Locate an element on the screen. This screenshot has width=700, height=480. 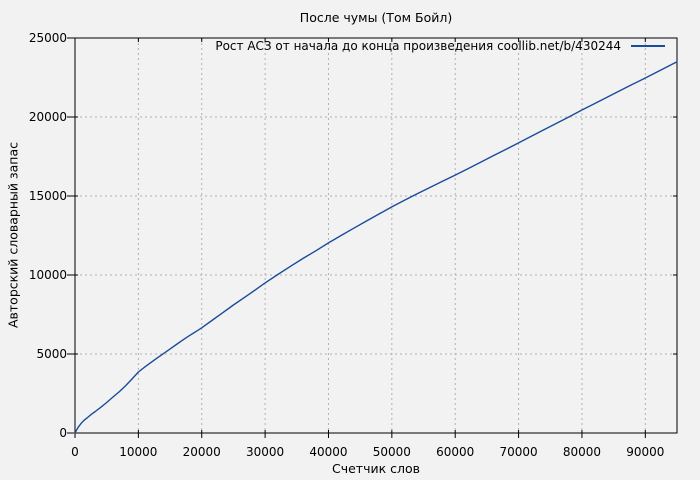
x-tick-label: 60000 is located at coordinates (455, 452).